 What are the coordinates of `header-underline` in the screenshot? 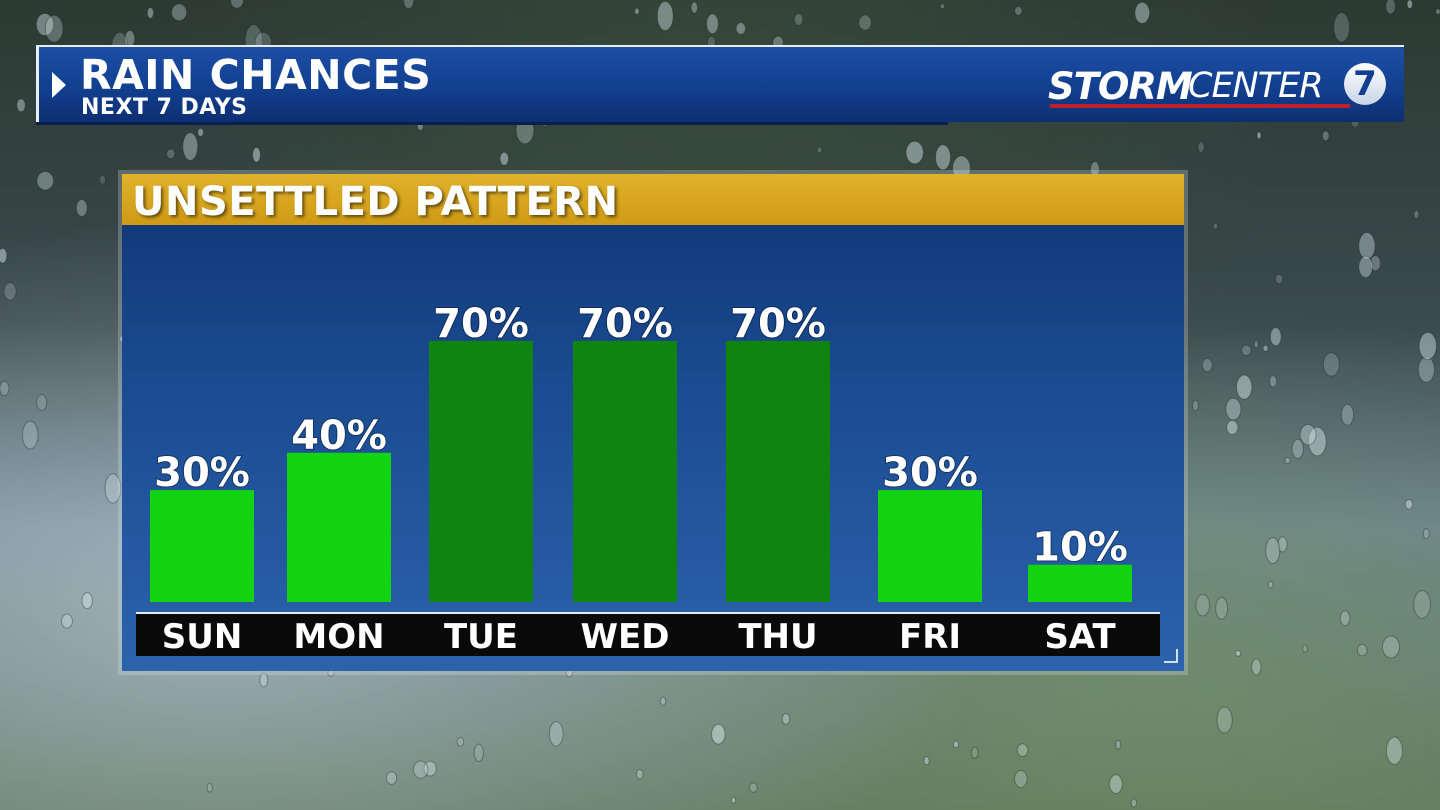 It's located at (492, 123).